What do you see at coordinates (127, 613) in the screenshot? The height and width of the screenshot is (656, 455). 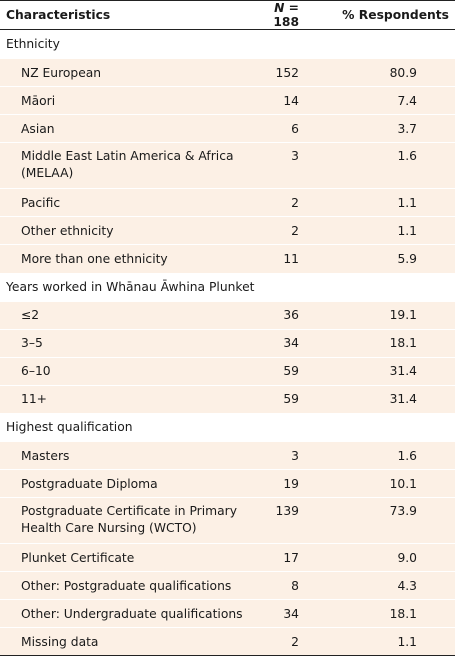 I see `row-label: Other: Undergraduate qualifications` at bounding box center [127, 613].